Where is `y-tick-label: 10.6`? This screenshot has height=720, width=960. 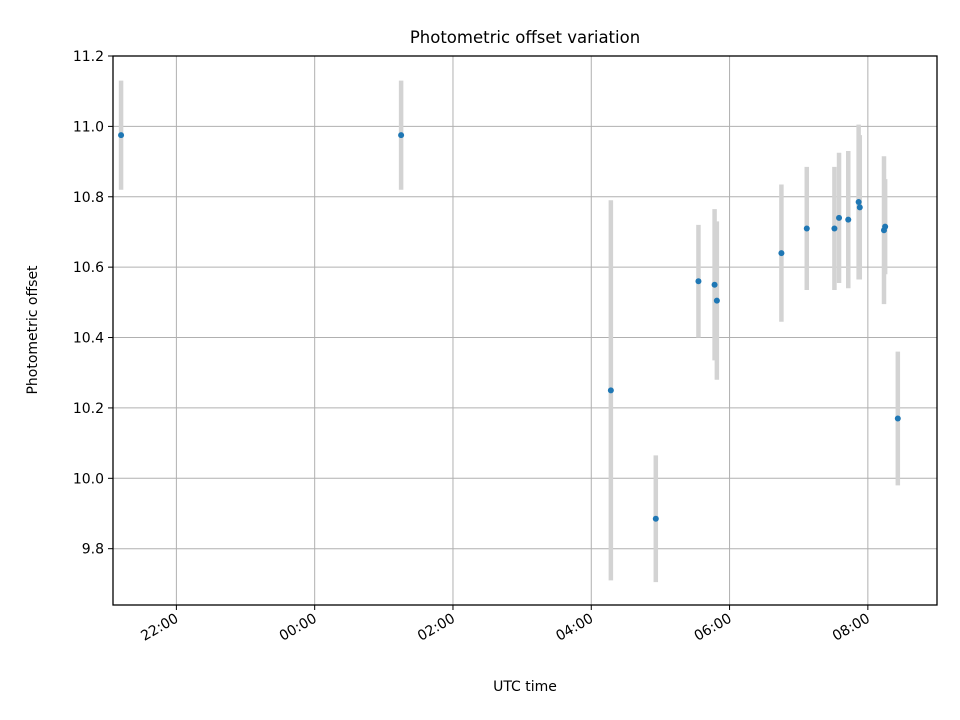 y-tick-label: 10.6 is located at coordinates (88, 268).